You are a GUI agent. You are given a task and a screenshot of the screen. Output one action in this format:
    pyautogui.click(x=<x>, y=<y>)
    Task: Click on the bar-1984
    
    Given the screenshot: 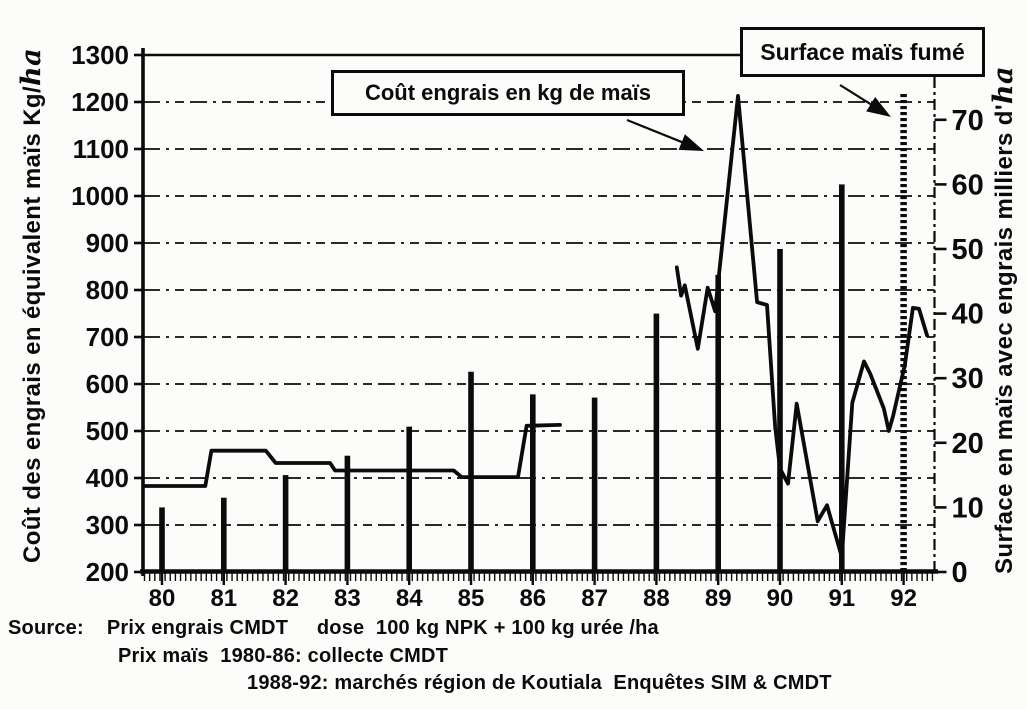 What is the action you would take?
    pyautogui.click(x=409, y=498)
    